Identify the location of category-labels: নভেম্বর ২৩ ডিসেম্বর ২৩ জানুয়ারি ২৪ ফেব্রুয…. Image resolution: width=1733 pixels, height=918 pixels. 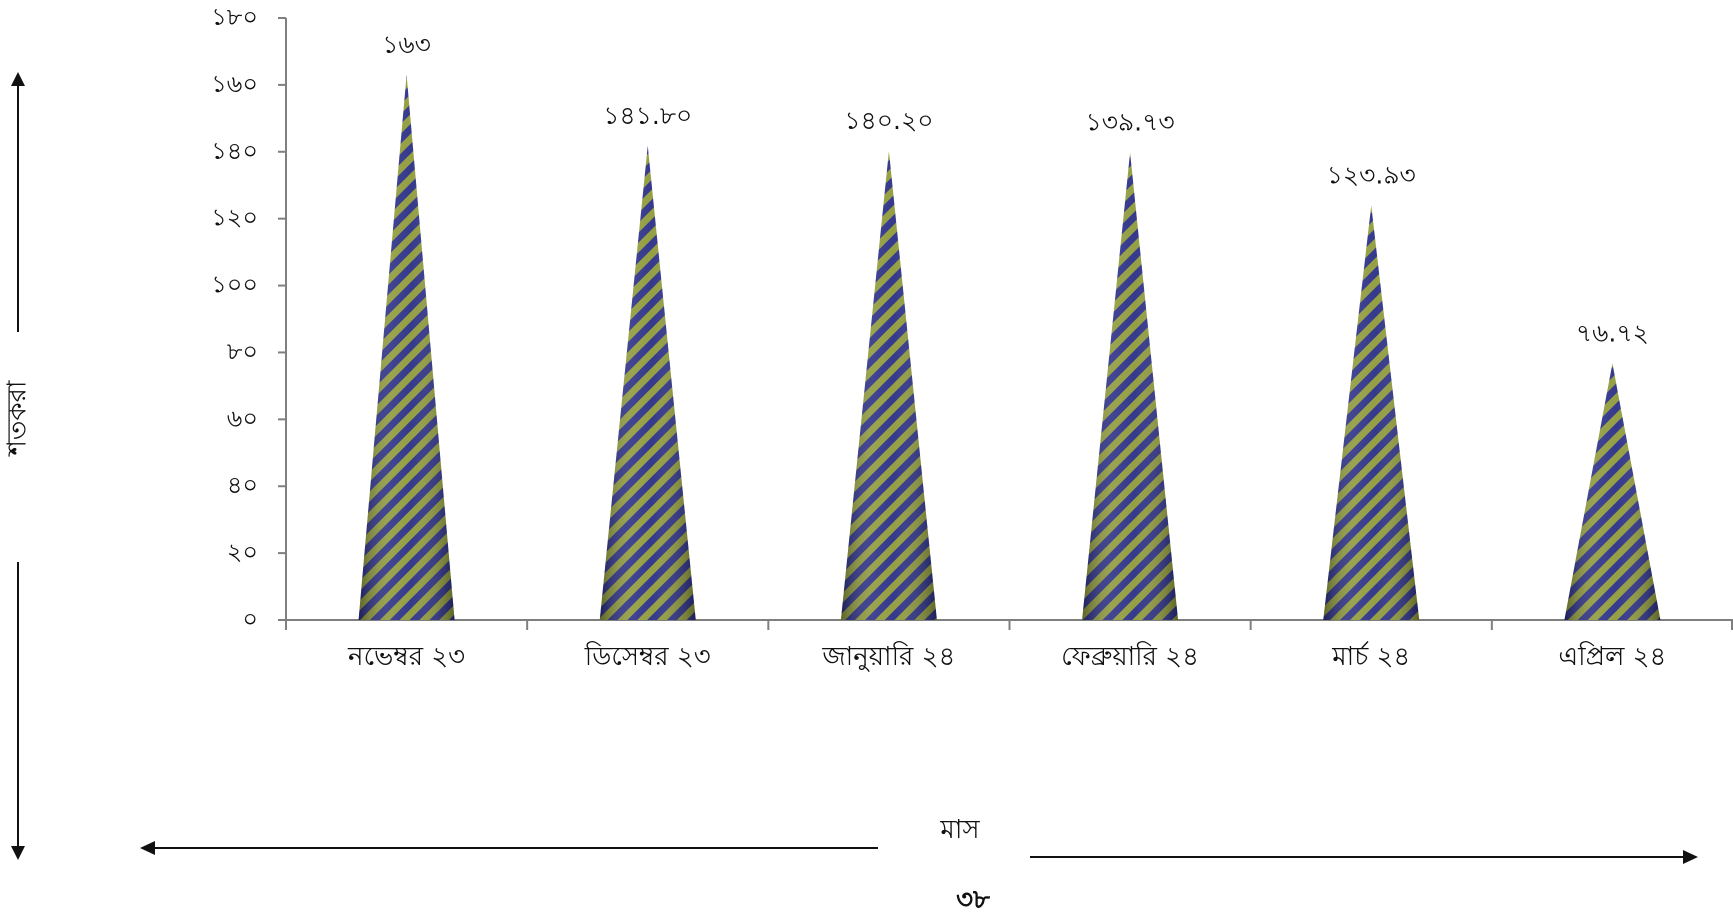
(1006, 656).